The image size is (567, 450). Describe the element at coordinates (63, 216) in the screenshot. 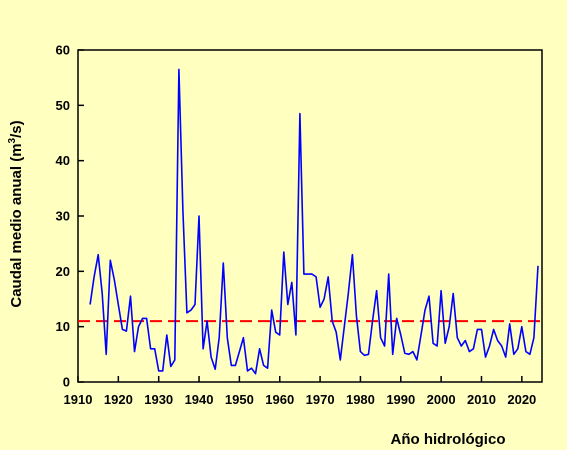

I see `y-tick-label: 30` at that location.